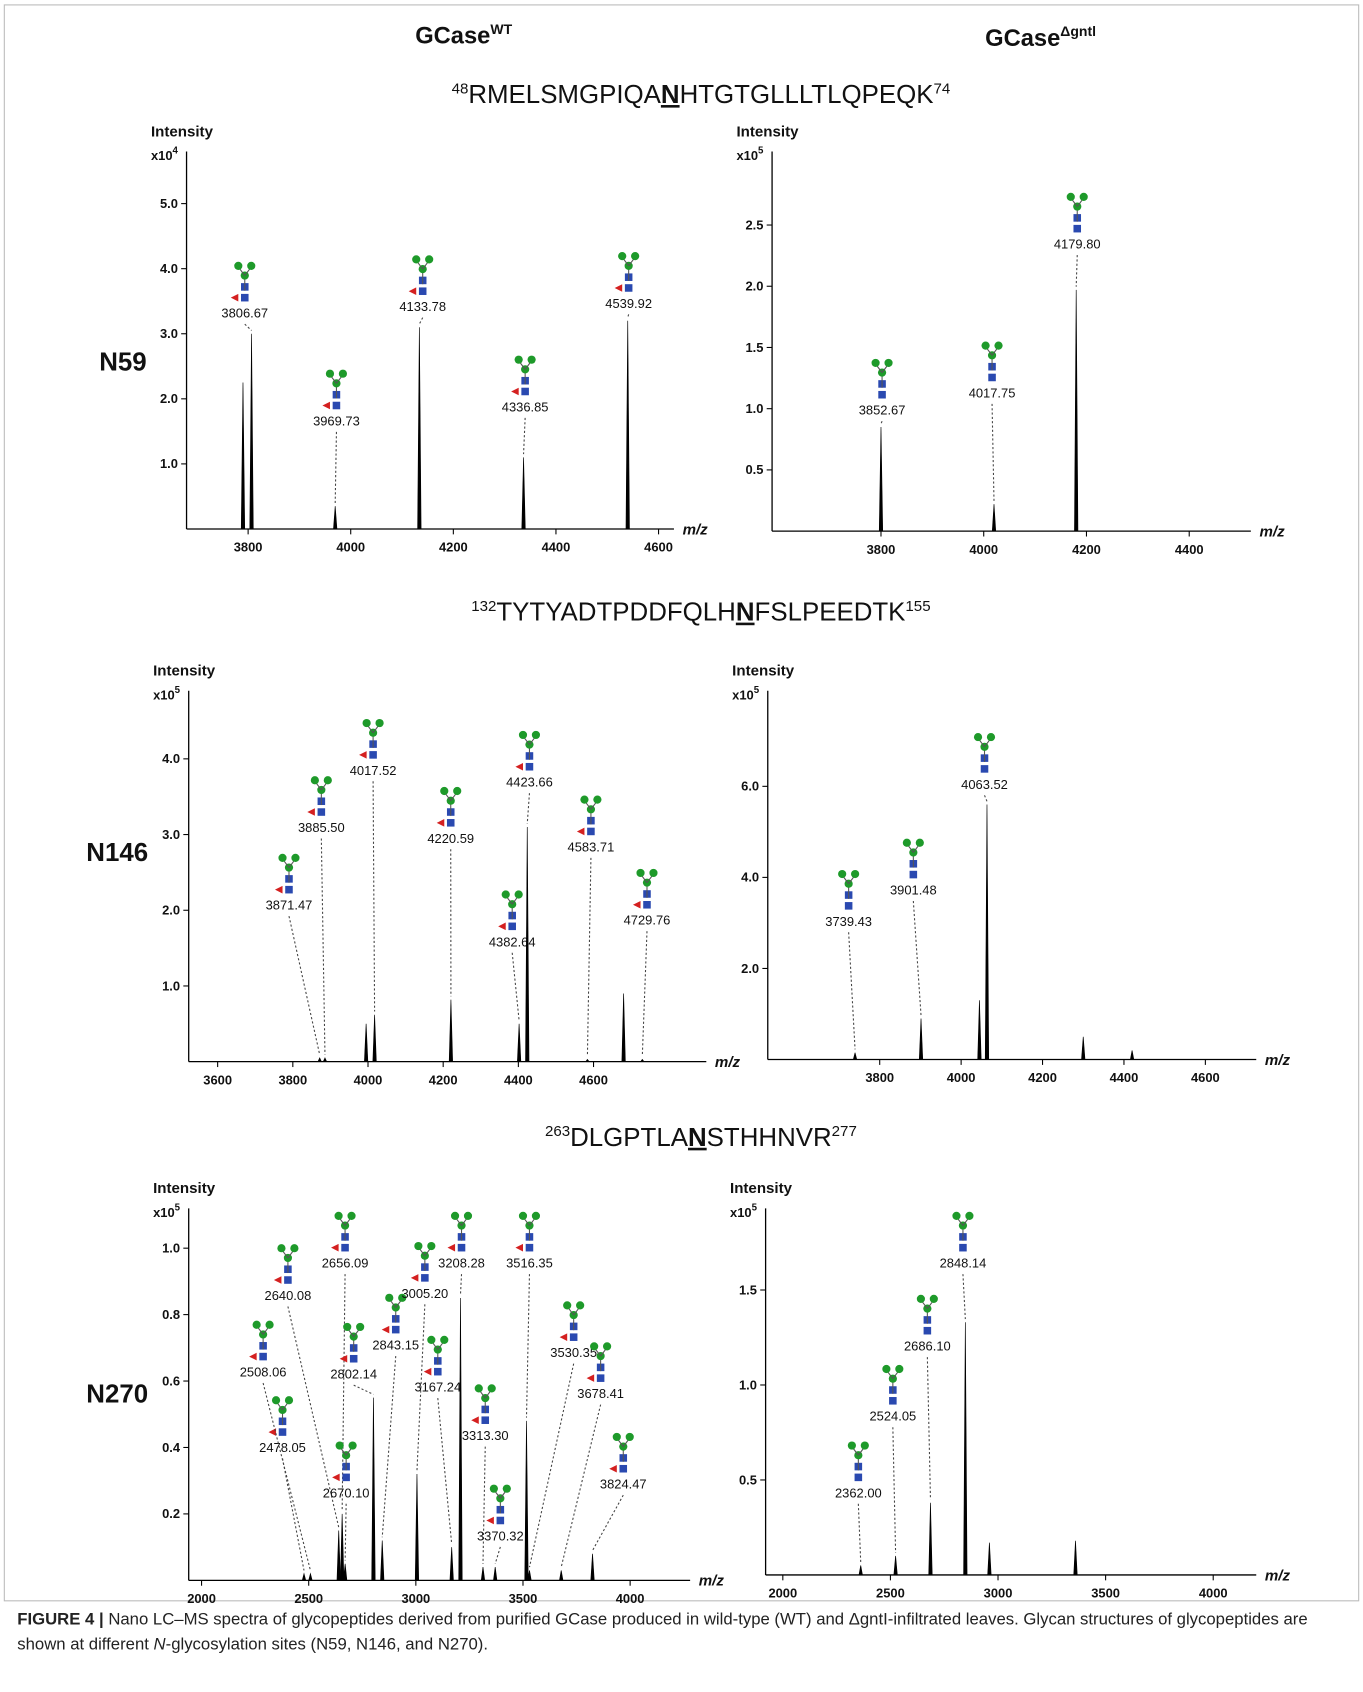  Describe the element at coordinates (769, 1138) in the screenshot. I see `peptide-after: STHHNVR` at that location.